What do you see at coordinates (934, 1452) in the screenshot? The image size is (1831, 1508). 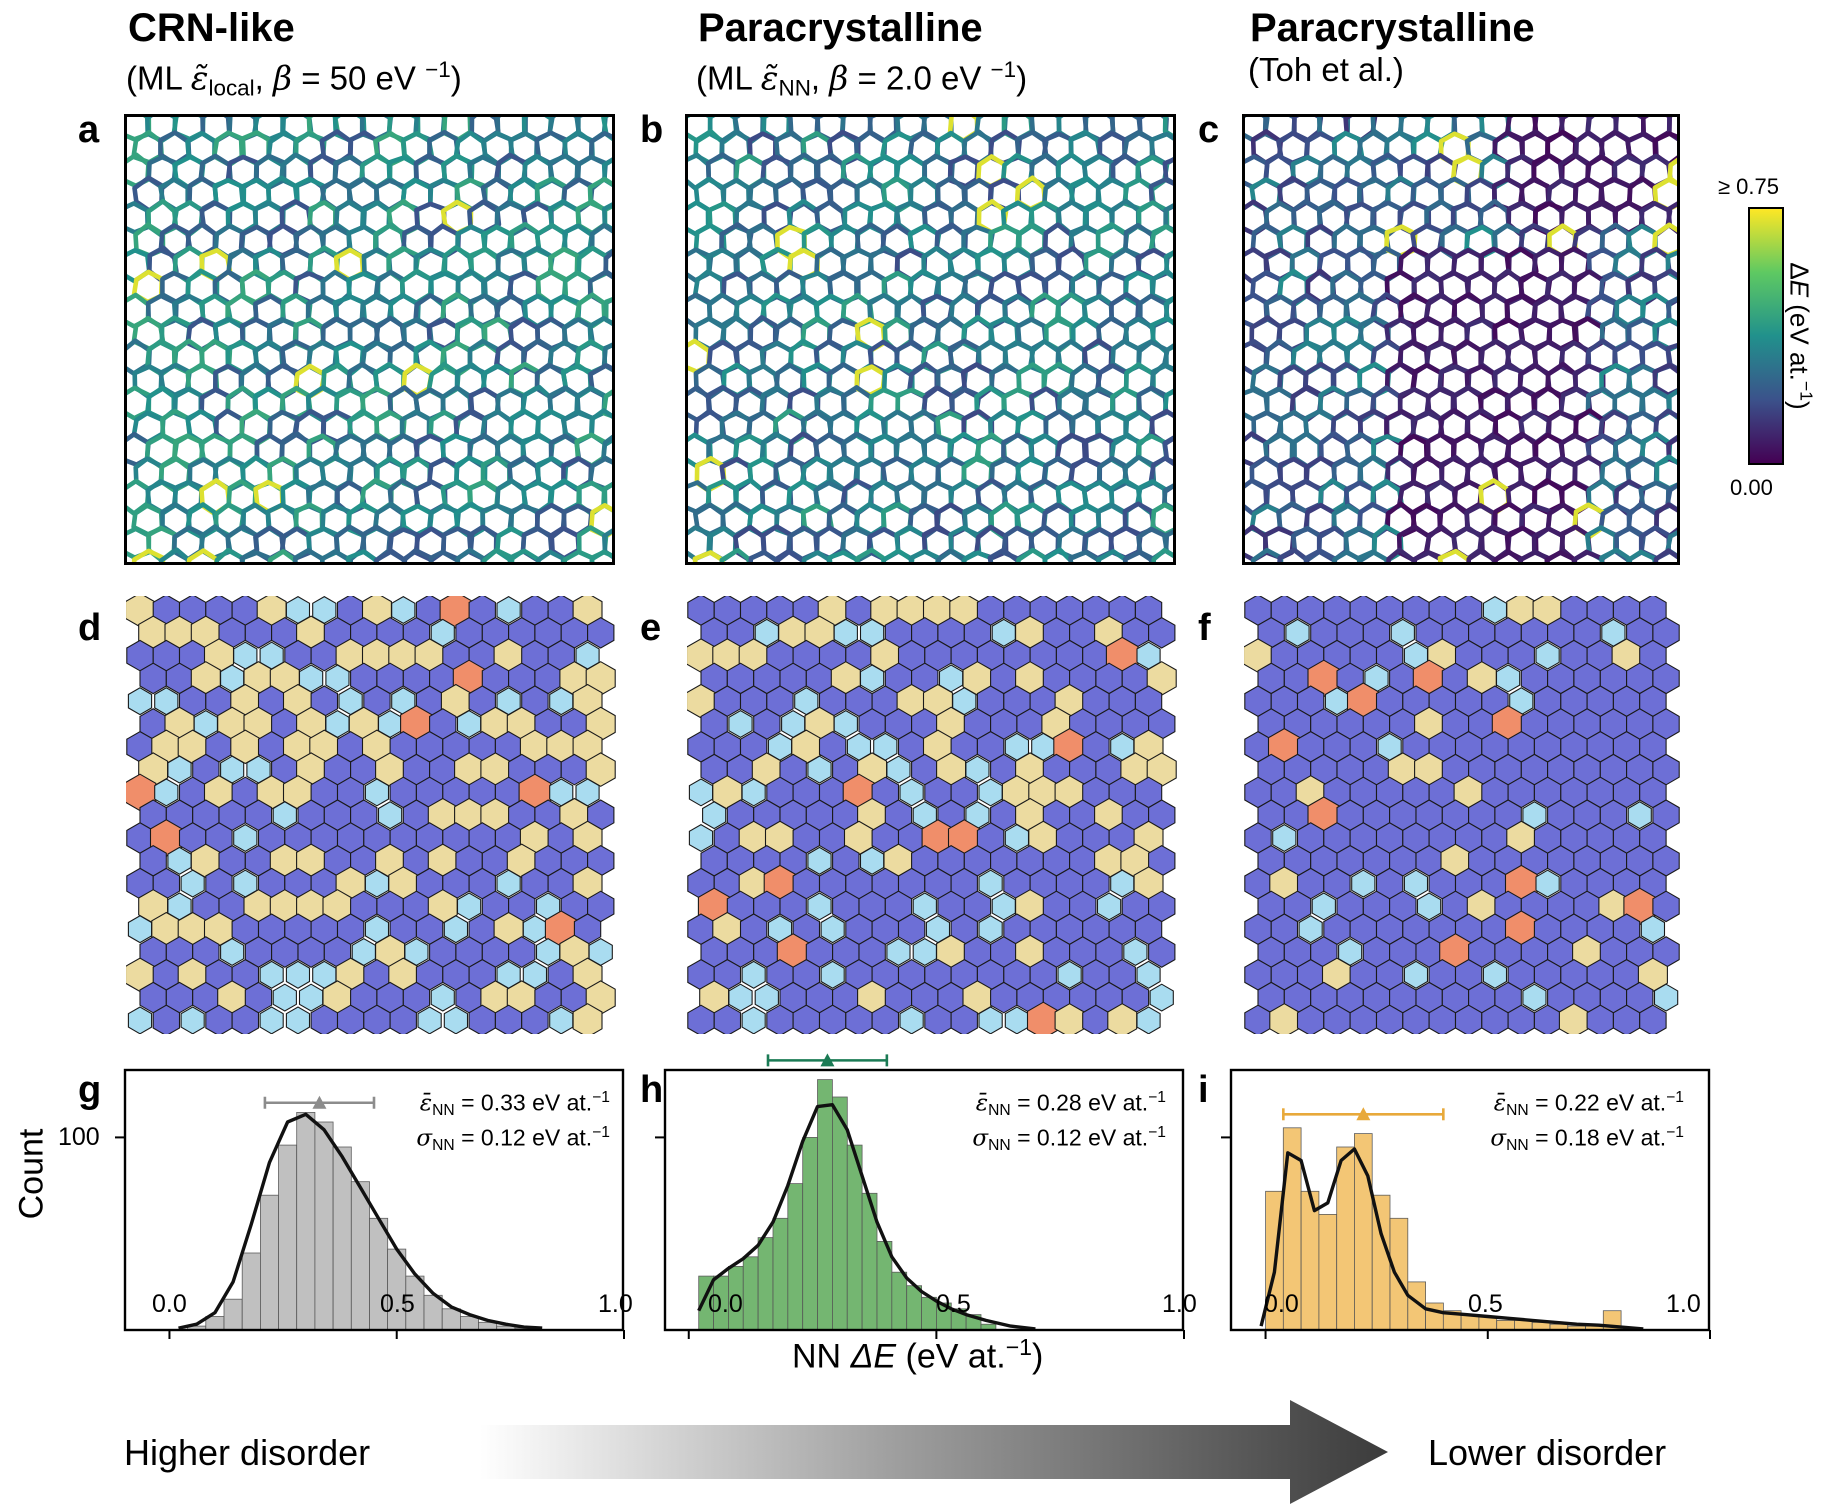 I see `disorder-gradient-arrow` at bounding box center [934, 1452].